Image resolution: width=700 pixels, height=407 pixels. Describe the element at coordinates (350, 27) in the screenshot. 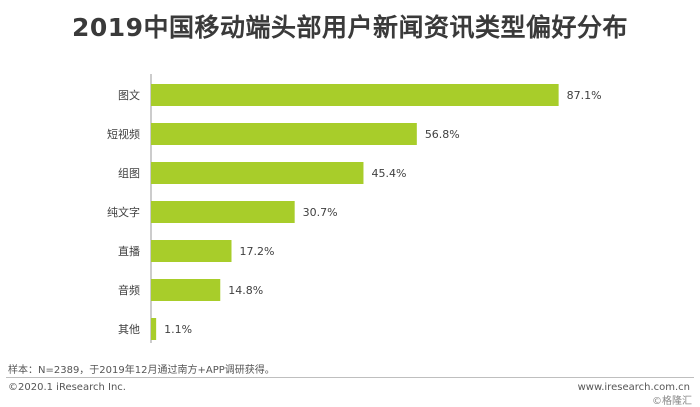

I see `chart-title: 2019中国移动端头部用户新闻资讯类型偏好分布` at that location.